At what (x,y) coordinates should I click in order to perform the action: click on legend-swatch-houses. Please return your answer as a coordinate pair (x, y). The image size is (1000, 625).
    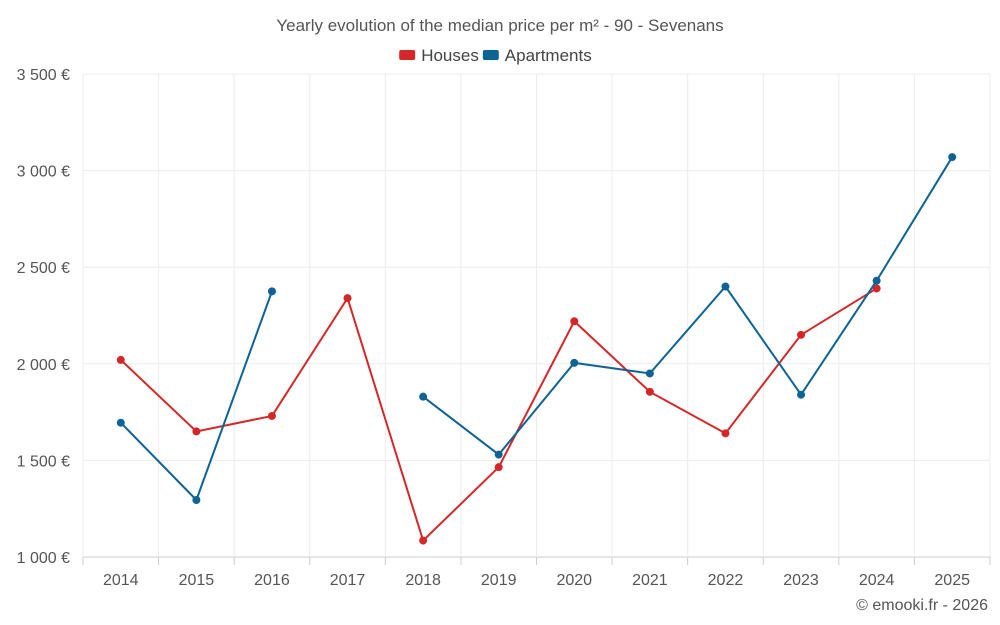
    Looking at the image, I should click on (407, 55).